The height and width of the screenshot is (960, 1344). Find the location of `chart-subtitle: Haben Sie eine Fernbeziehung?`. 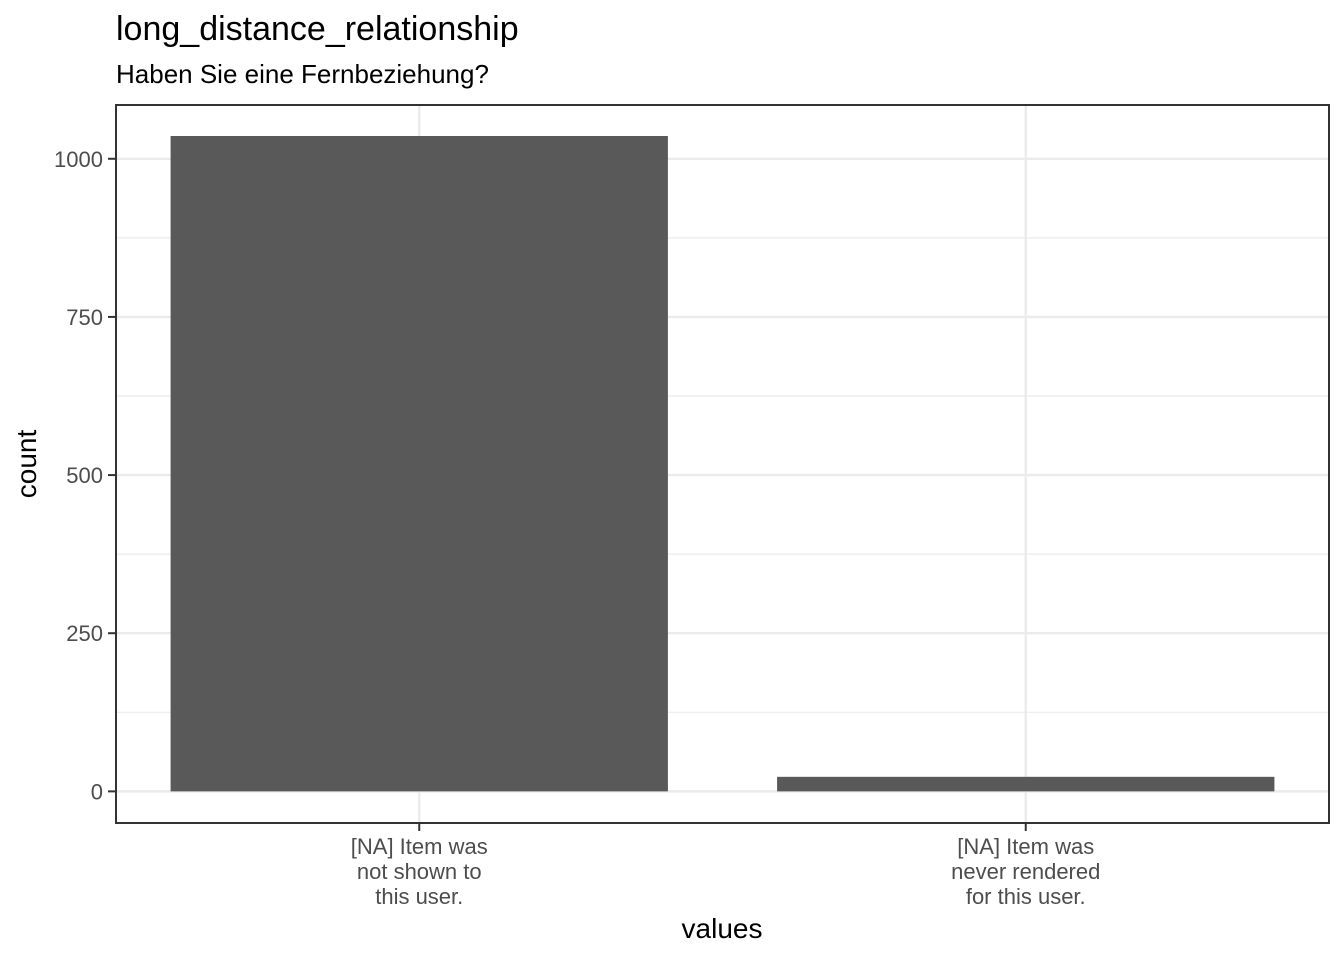

chart-subtitle: Haben Sie eine Fernbeziehung? is located at coordinates (302, 74).